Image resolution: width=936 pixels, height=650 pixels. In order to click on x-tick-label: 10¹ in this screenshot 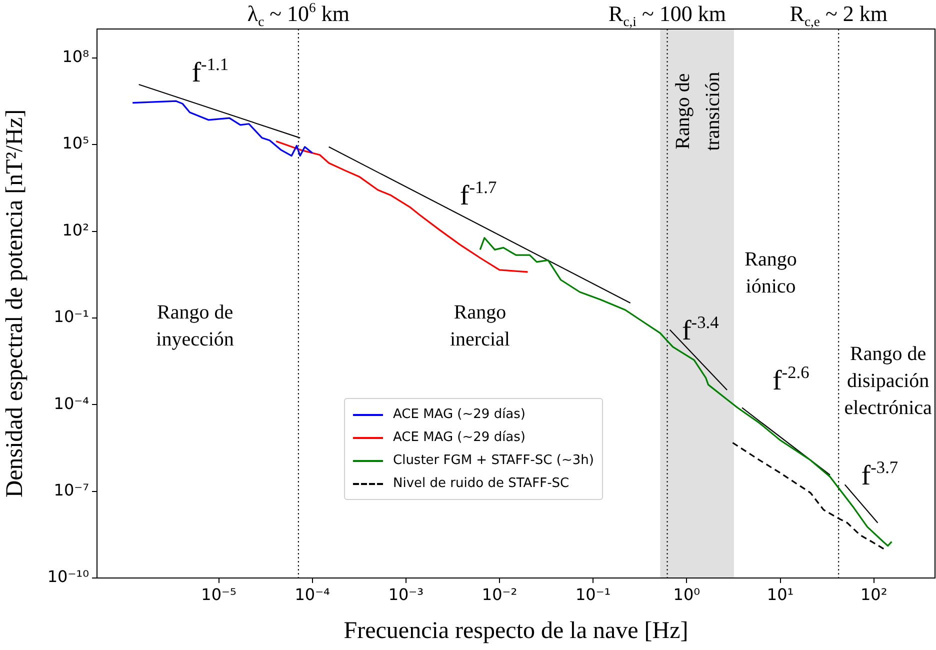, I will do `click(780, 594)`.